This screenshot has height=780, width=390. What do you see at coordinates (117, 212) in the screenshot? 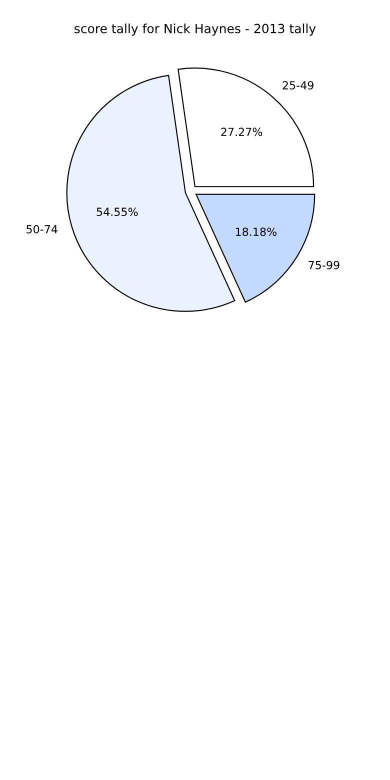
I see `data-label: 54.55%` at bounding box center [117, 212].